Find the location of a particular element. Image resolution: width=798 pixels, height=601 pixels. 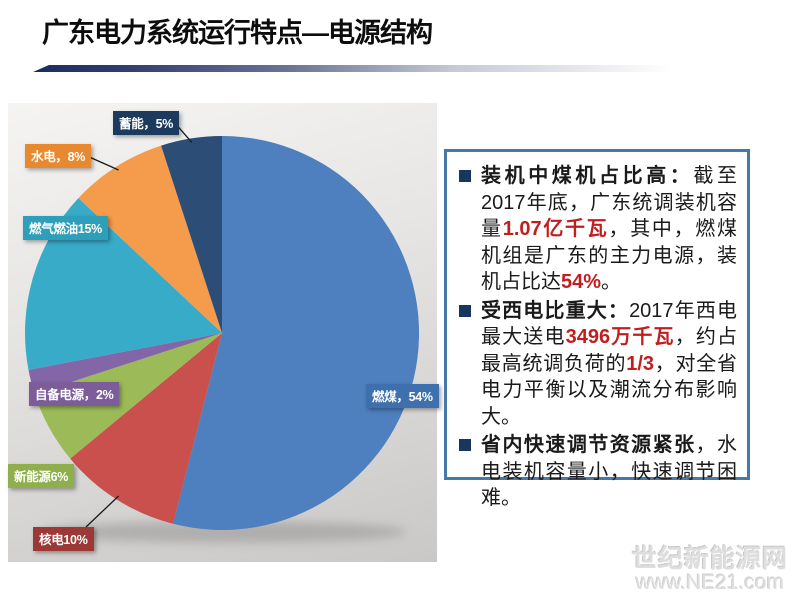

note-item: 省内快速调节资源紧张，水电装机容量小，快速调节困难。 is located at coordinates (597, 472).